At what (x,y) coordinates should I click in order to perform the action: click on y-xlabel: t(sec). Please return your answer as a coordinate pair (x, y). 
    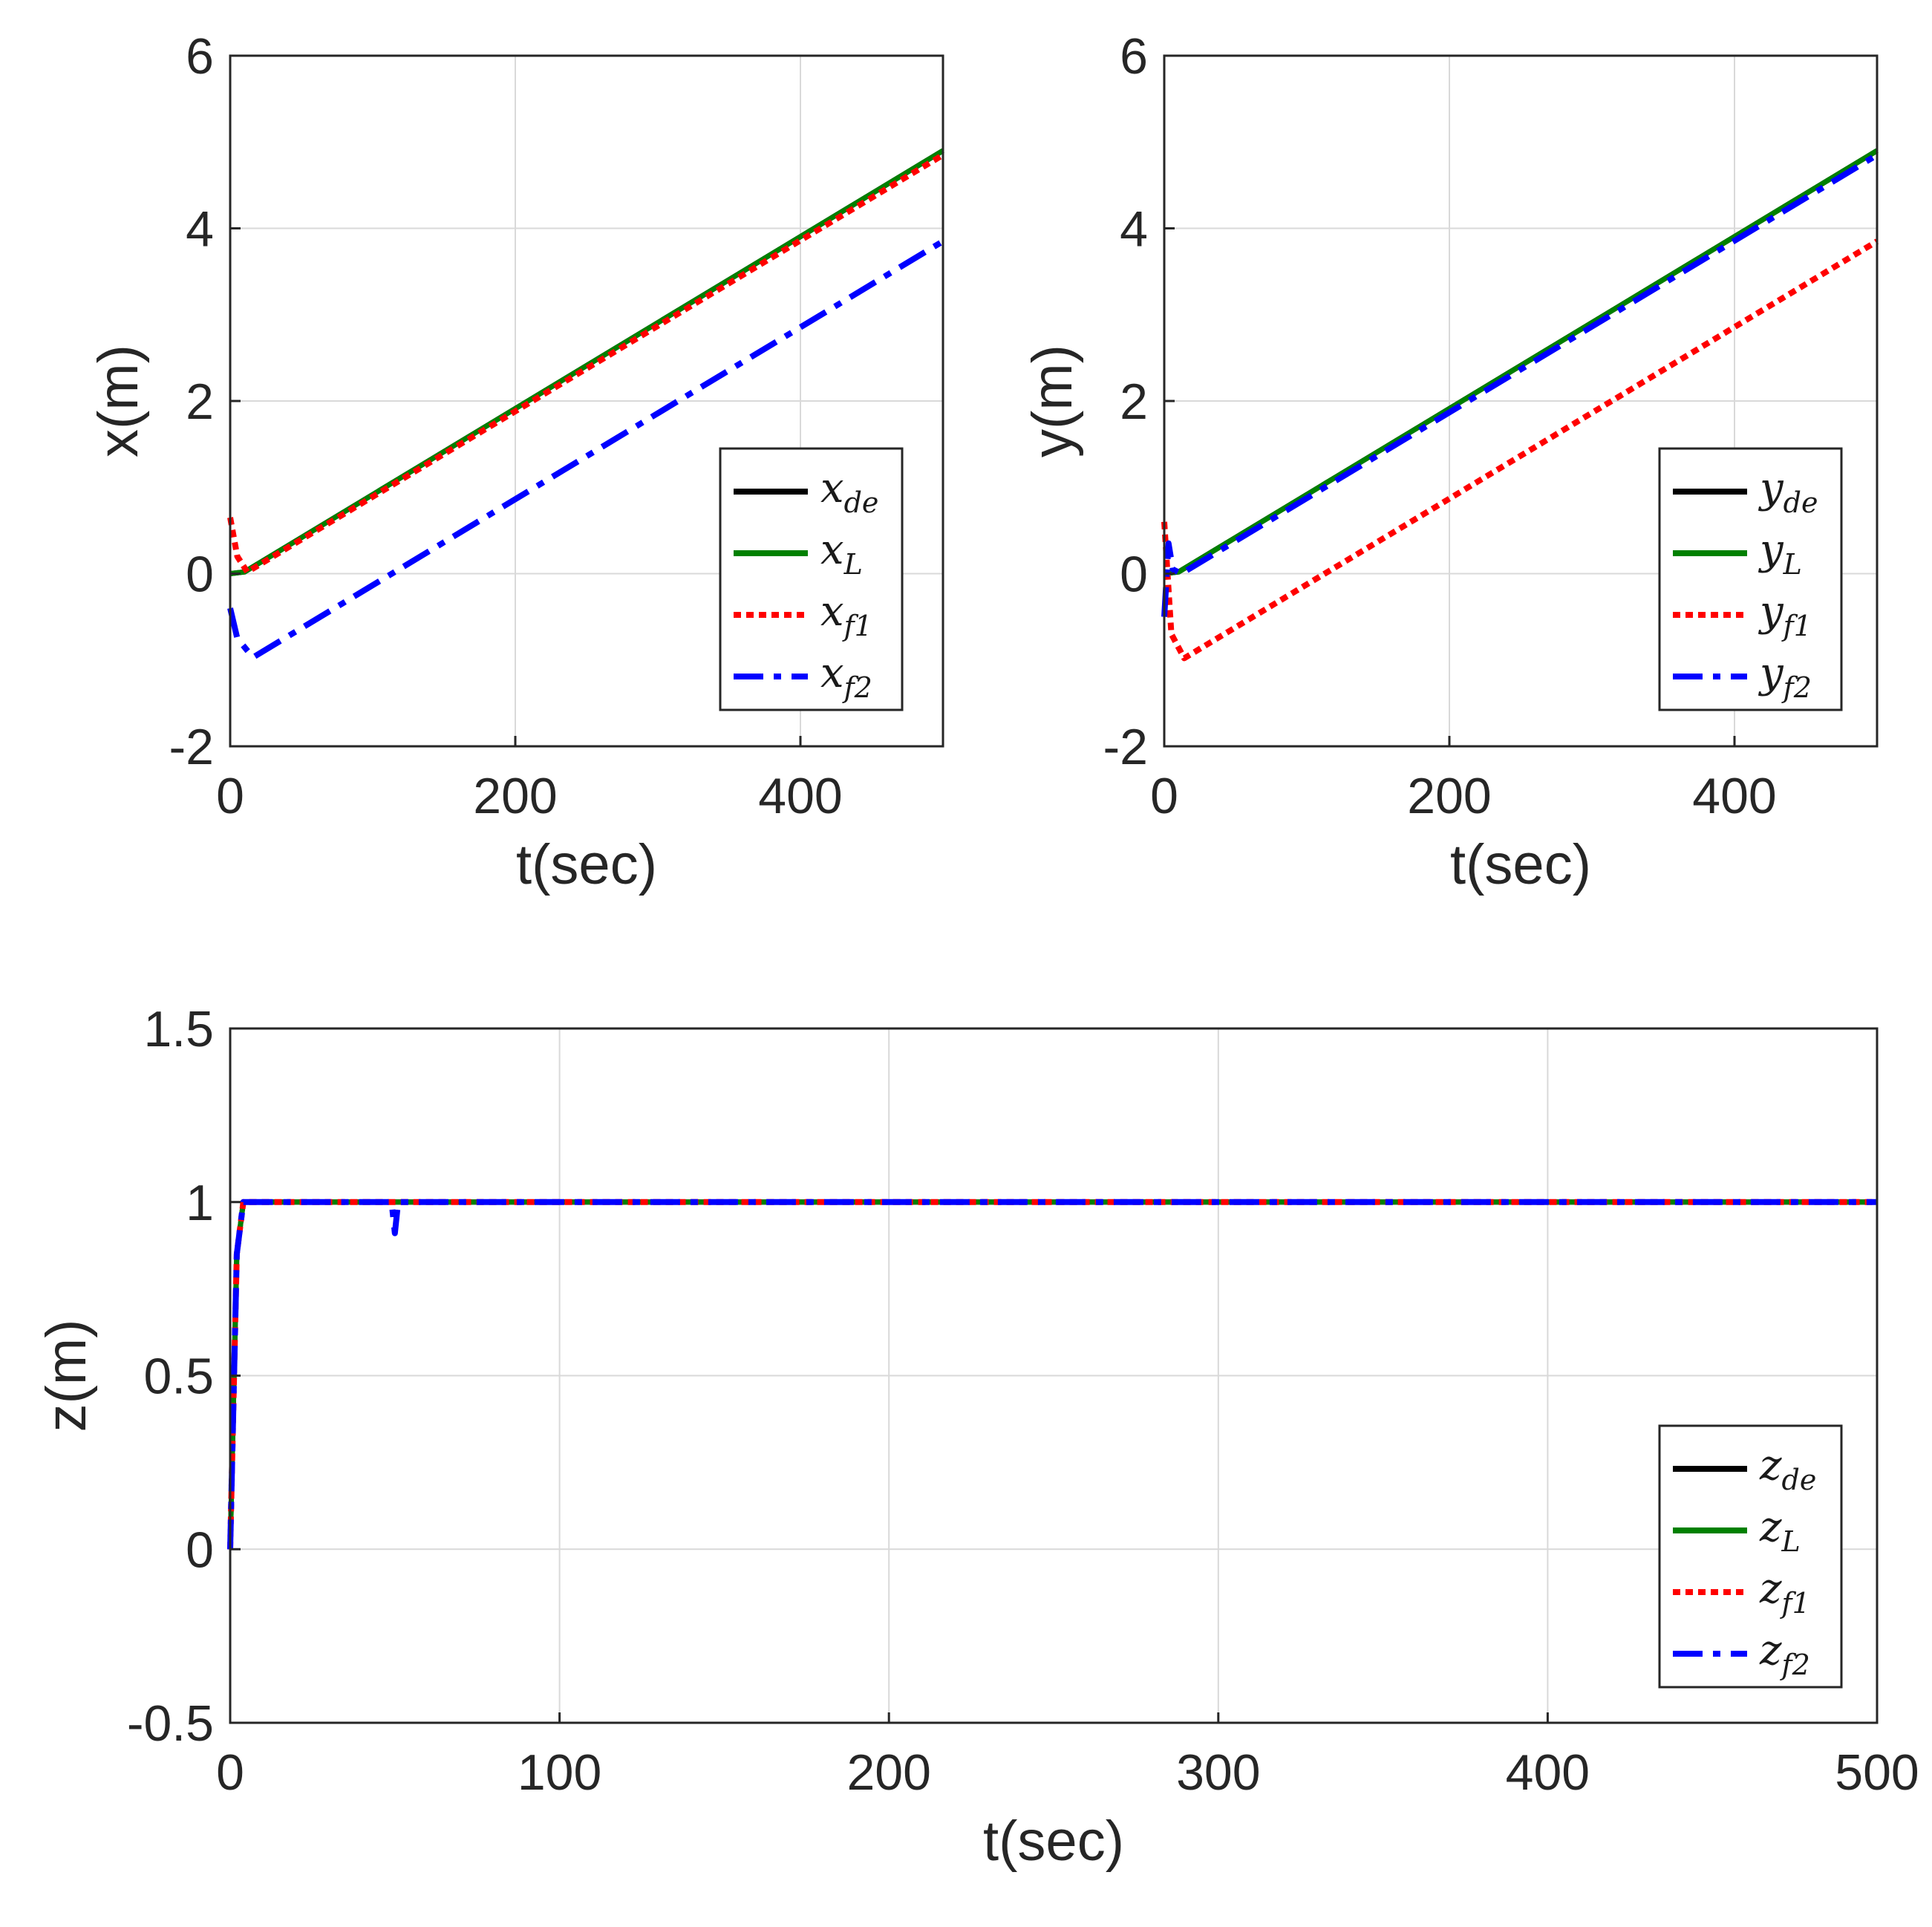
    Looking at the image, I should click on (1521, 864).